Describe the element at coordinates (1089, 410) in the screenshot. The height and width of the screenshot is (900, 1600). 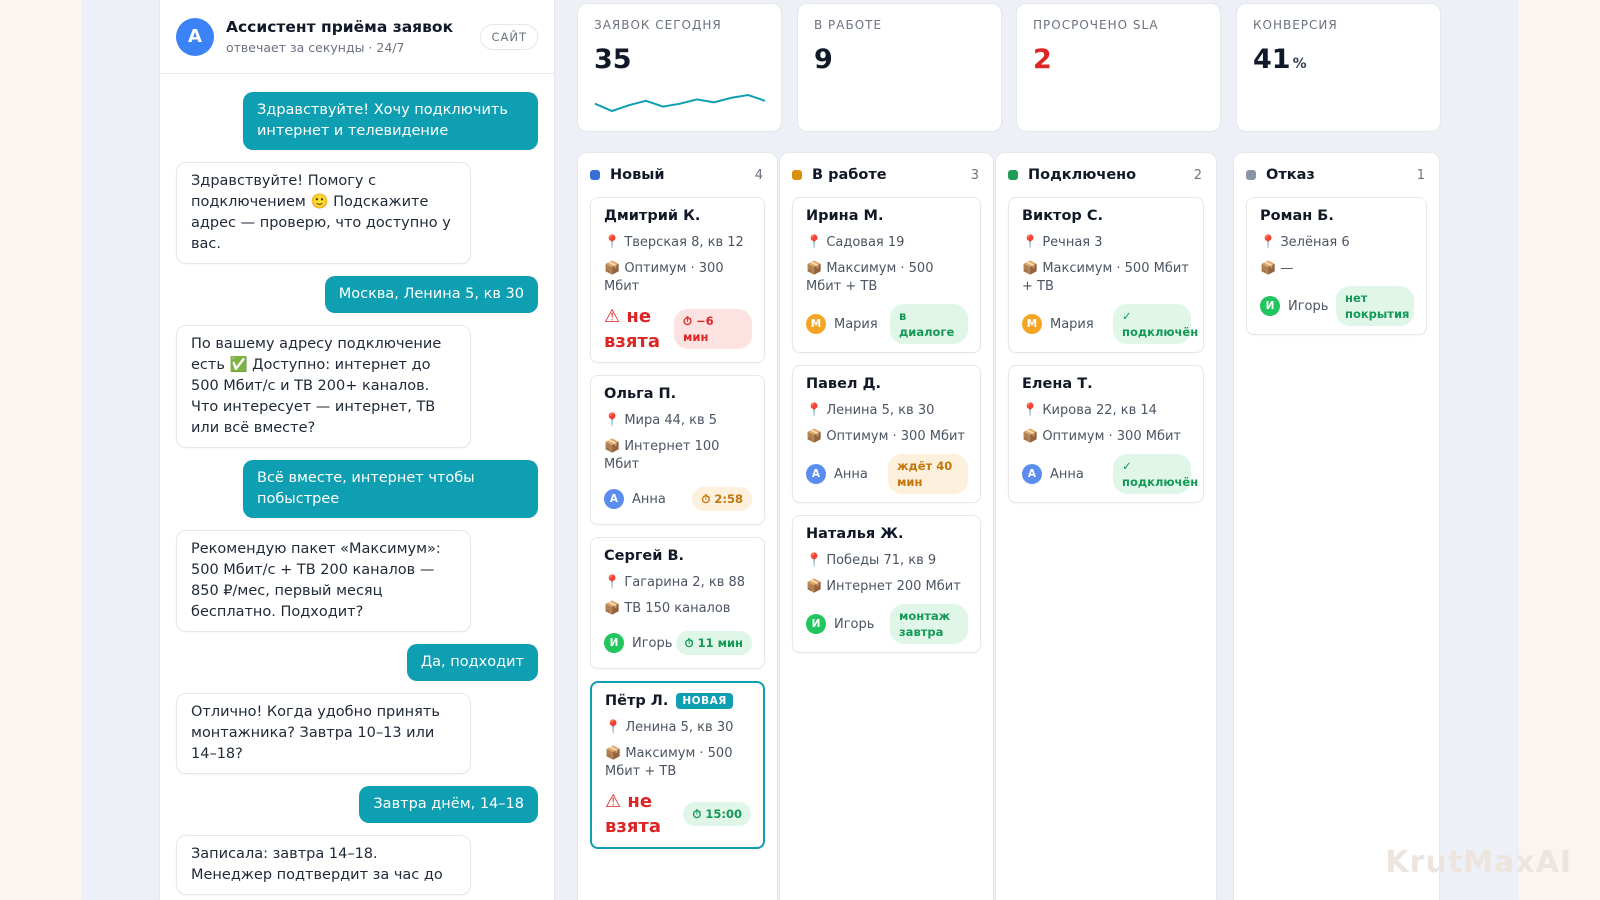
I see `lead-address: 📍 Кирова 22, кв 14` at that location.